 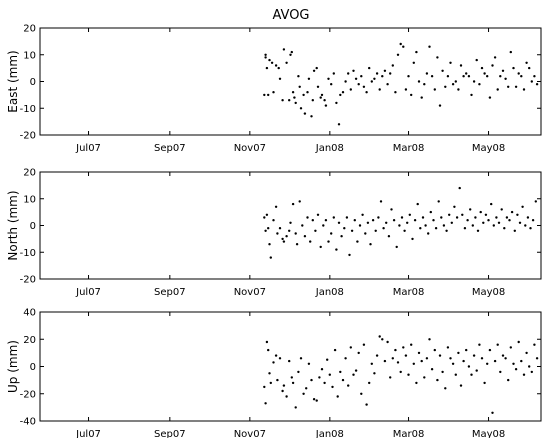 I want to click on x-tick-label: Jan08, so click(x=329, y=433).